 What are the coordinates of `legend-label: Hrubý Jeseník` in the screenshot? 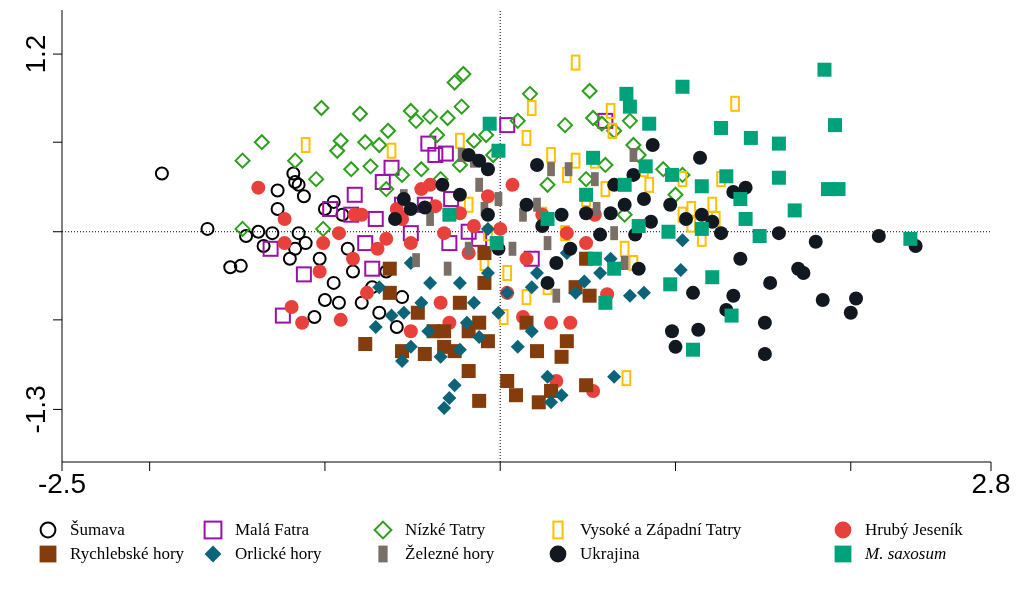 It's located at (914, 530).